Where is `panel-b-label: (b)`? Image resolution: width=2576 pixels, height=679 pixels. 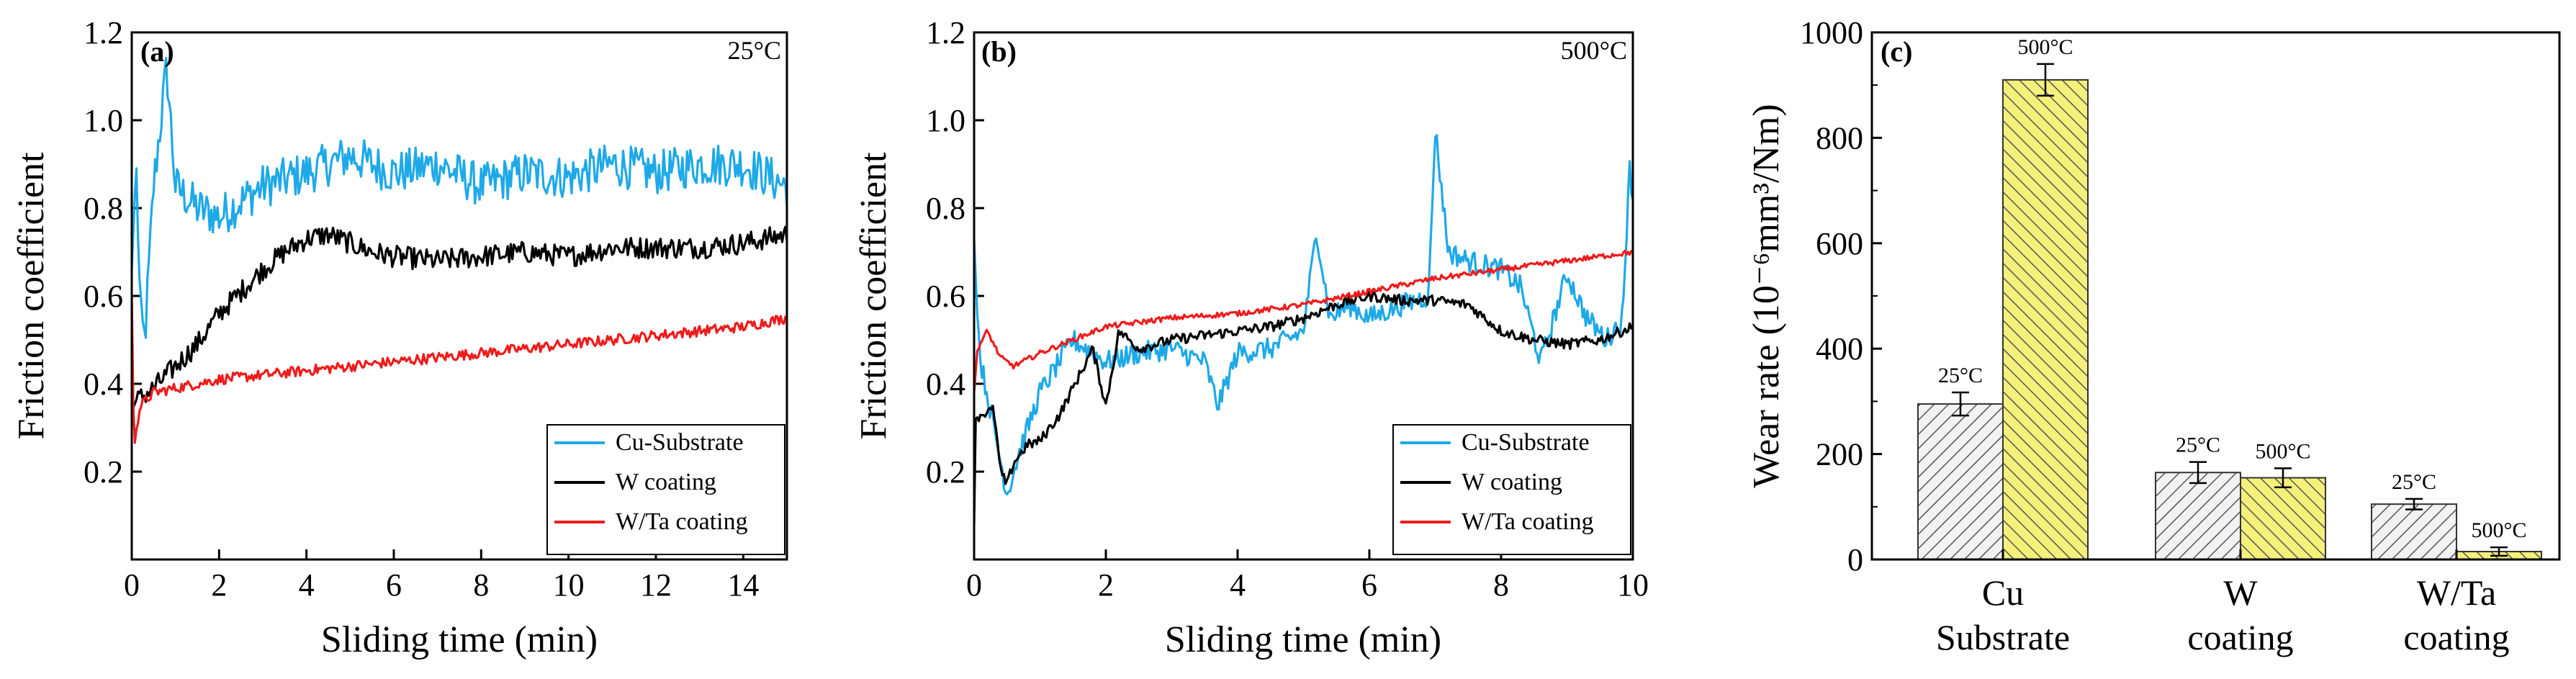 panel-b-label: (b) is located at coordinates (999, 51).